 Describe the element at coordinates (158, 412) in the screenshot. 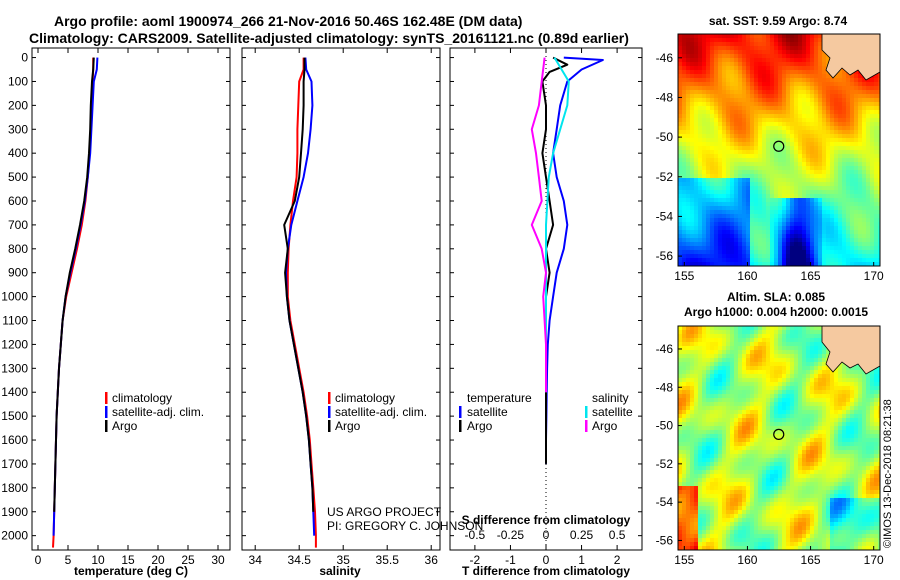

I see `legend-label-satellite: satellite-adj. clim.` at that location.